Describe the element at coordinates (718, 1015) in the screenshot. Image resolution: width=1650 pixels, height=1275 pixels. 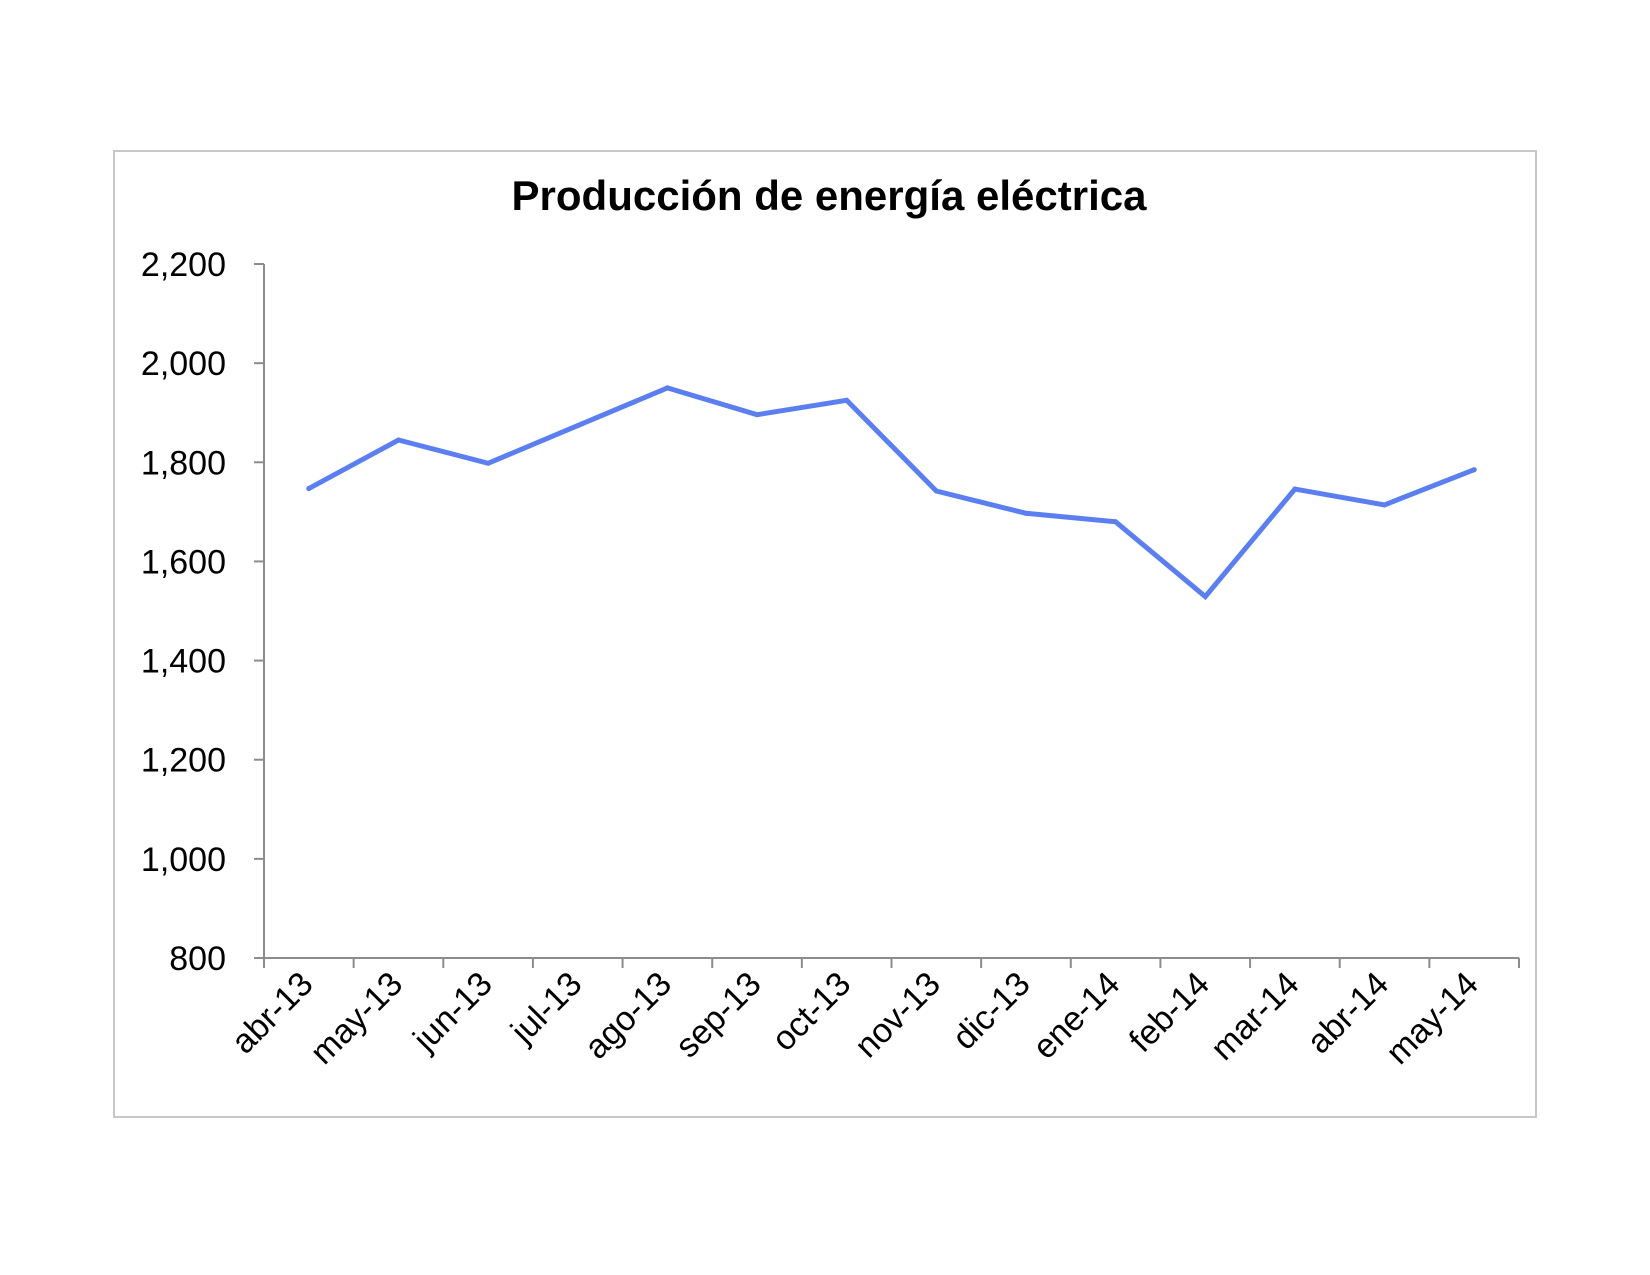
I see `x-tick-label: sep-13` at that location.